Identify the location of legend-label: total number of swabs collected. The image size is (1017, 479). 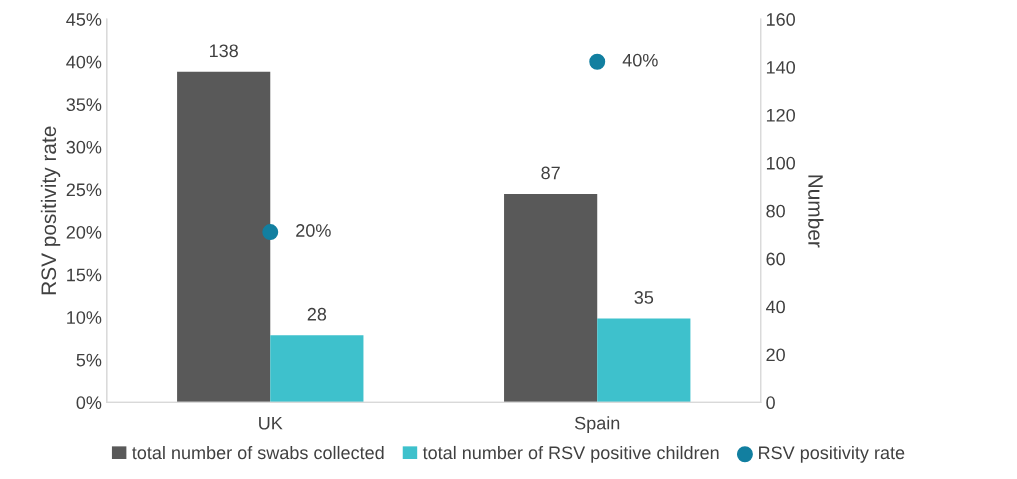
(258, 452).